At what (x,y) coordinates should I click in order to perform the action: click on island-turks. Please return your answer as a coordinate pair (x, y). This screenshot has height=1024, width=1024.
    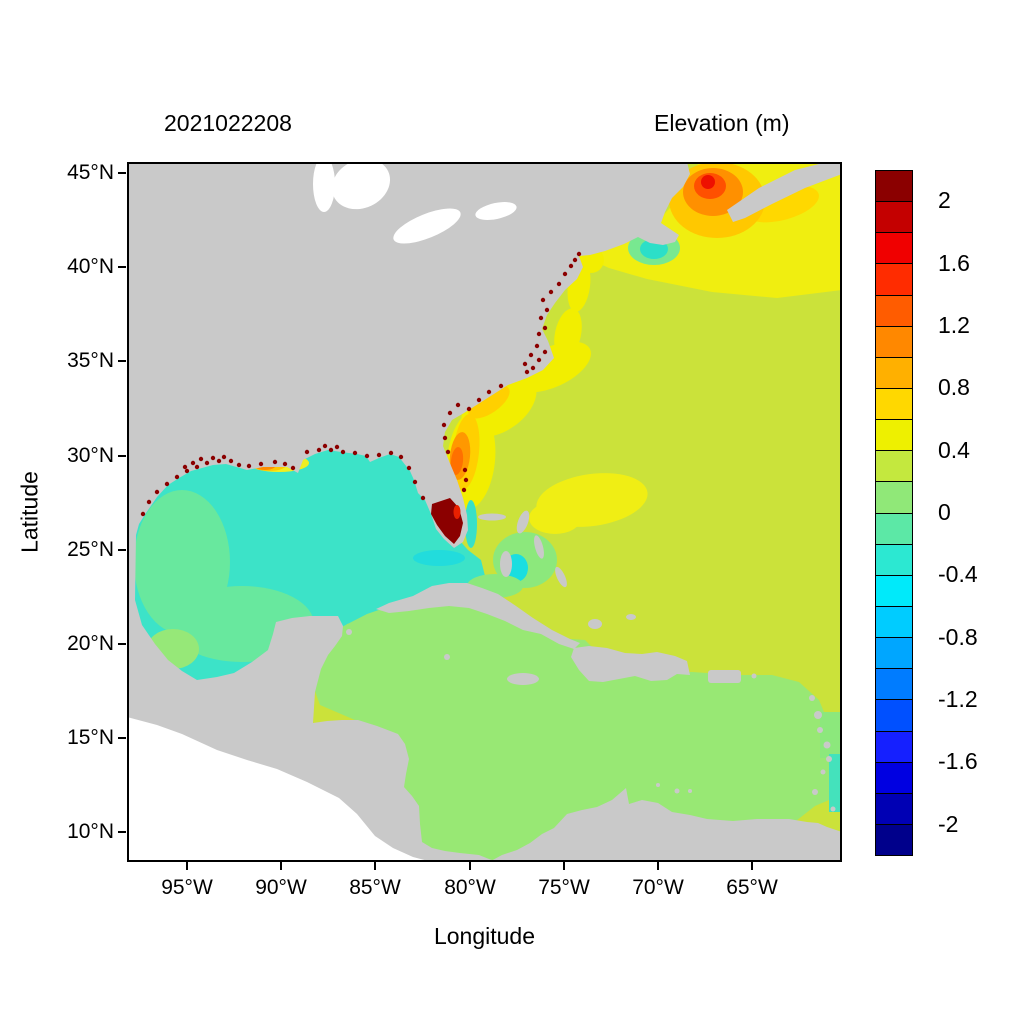
    Looking at the image, I should click on (631, 617).